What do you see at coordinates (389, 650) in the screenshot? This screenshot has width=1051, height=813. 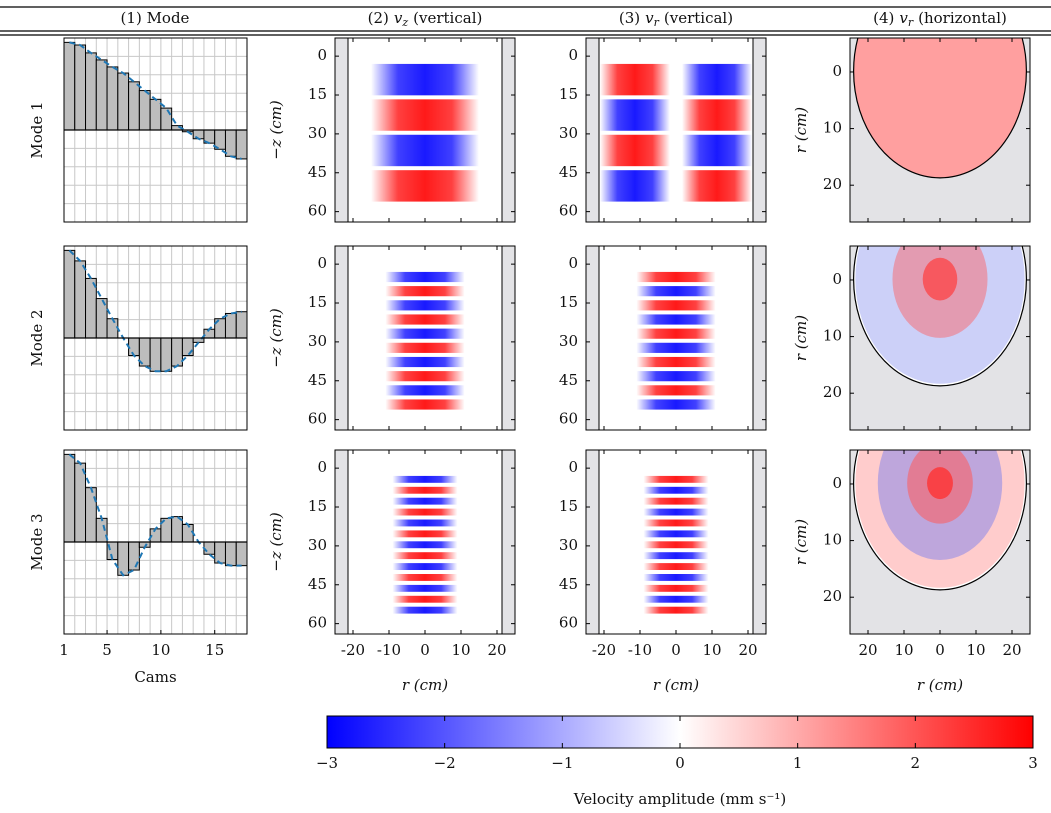 I see `x-tick-label: -10` at bounding box center [389, 650].